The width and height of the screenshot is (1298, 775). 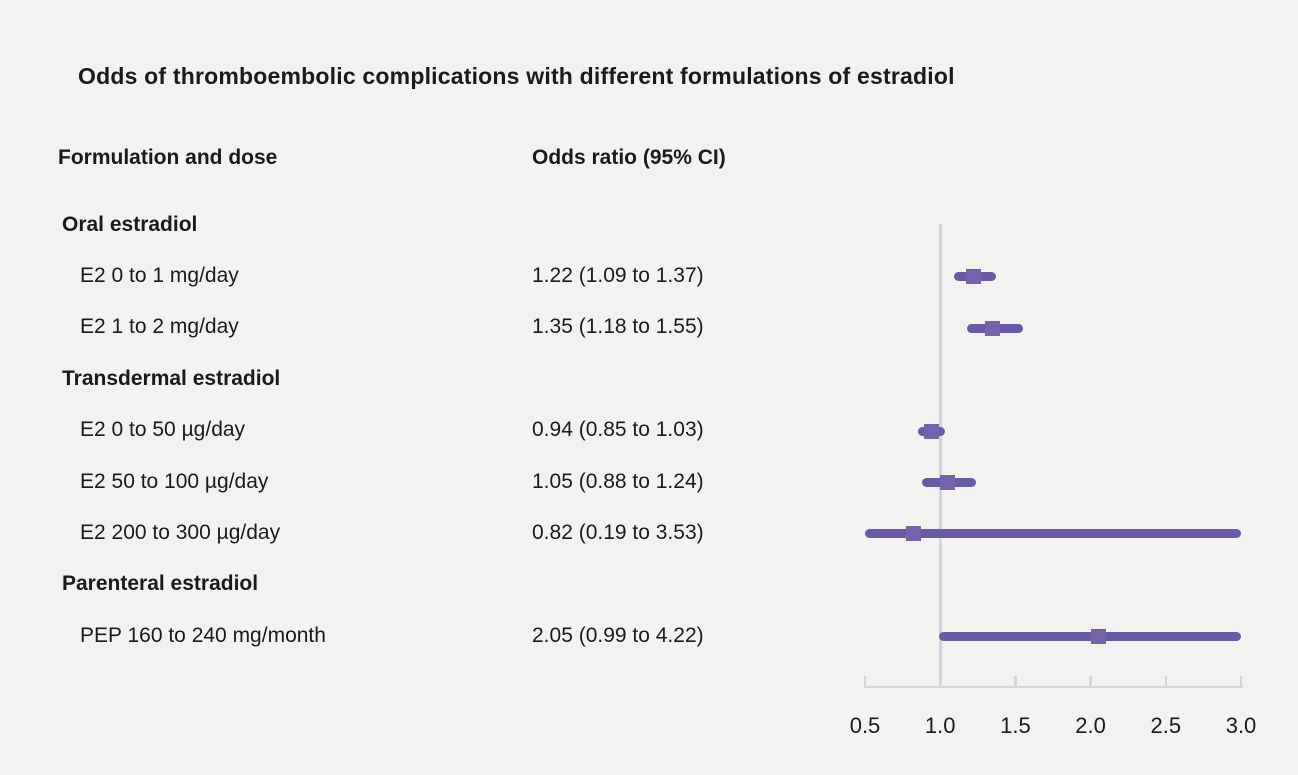 I want to click on x-axis-tick-label: 1.5, so click(x=1015, y=725).